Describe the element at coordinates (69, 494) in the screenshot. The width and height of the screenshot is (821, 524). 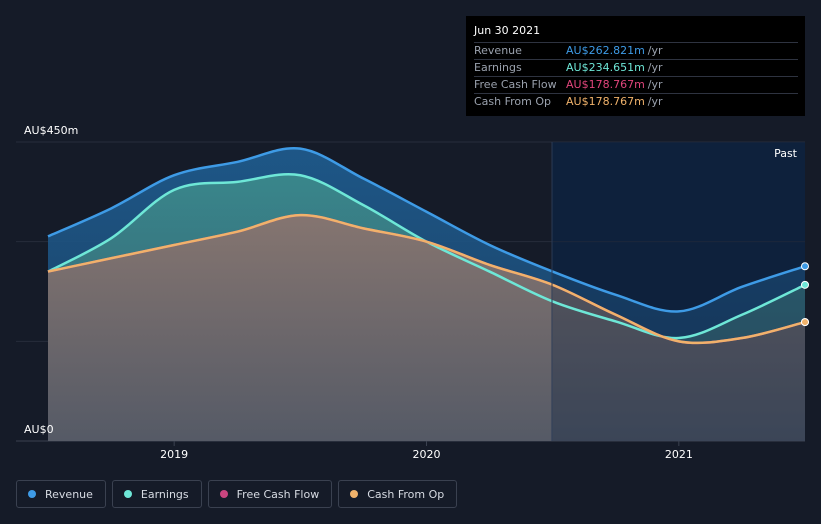
I see `legend-label: Revenue` at that location.